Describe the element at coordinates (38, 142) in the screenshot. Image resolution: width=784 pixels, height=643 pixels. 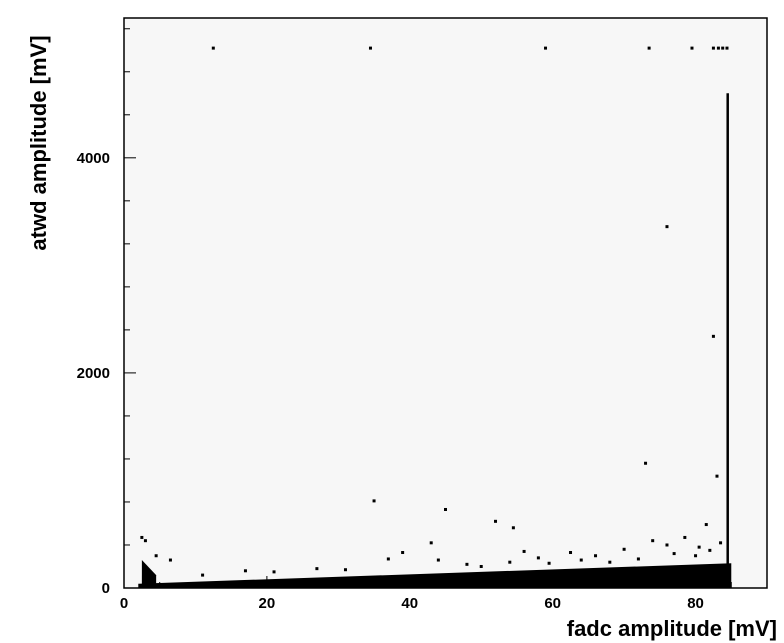
I see `y-axis-title: atwd amplitude [mV]` at that location.